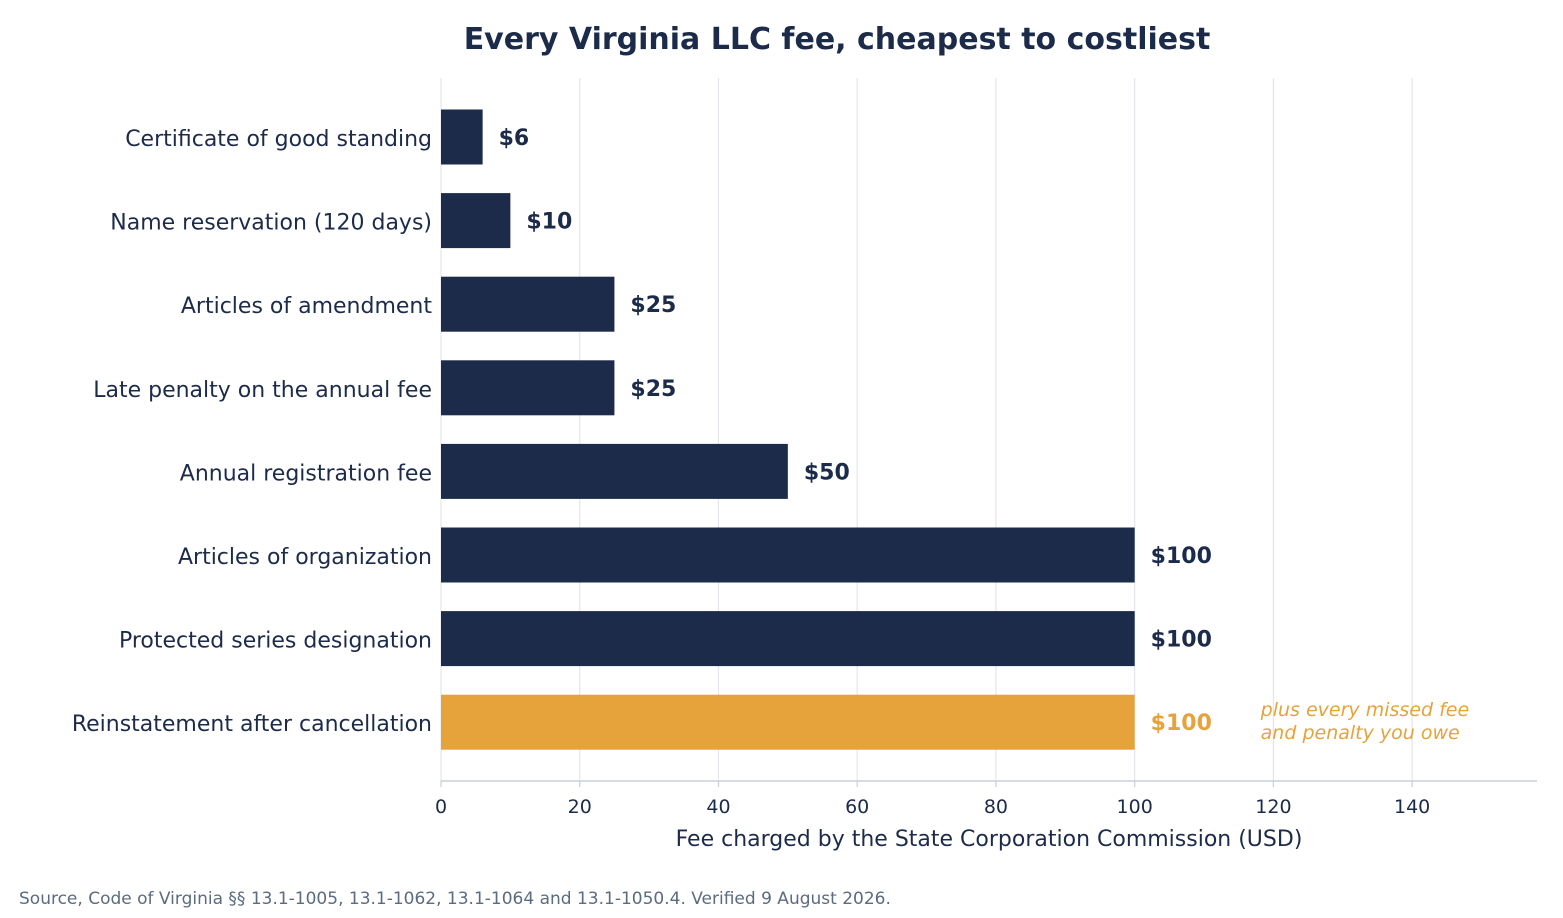  Describe the element at coordinates (857, 807) in the screenshot. I see `x-tick-label: 60` at that location.